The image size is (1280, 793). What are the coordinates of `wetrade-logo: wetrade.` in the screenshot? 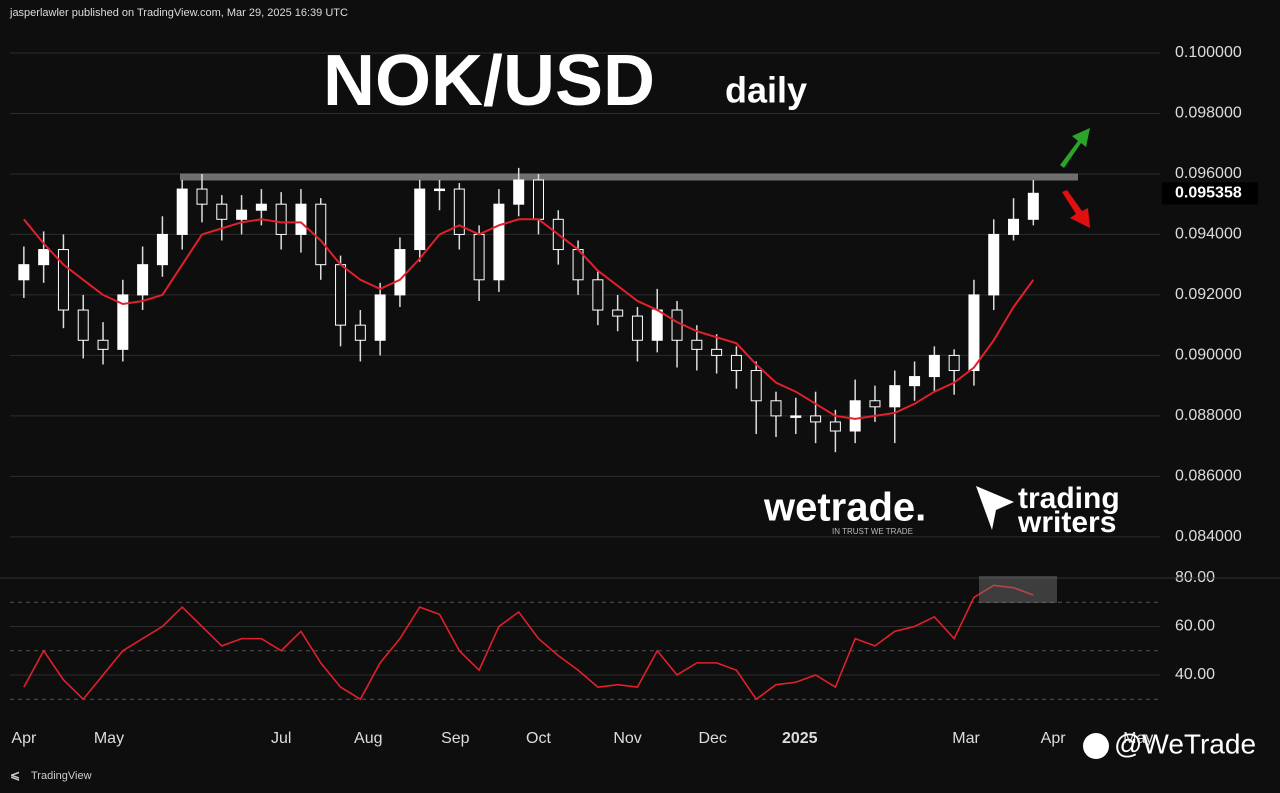 It's located at (844, 508).